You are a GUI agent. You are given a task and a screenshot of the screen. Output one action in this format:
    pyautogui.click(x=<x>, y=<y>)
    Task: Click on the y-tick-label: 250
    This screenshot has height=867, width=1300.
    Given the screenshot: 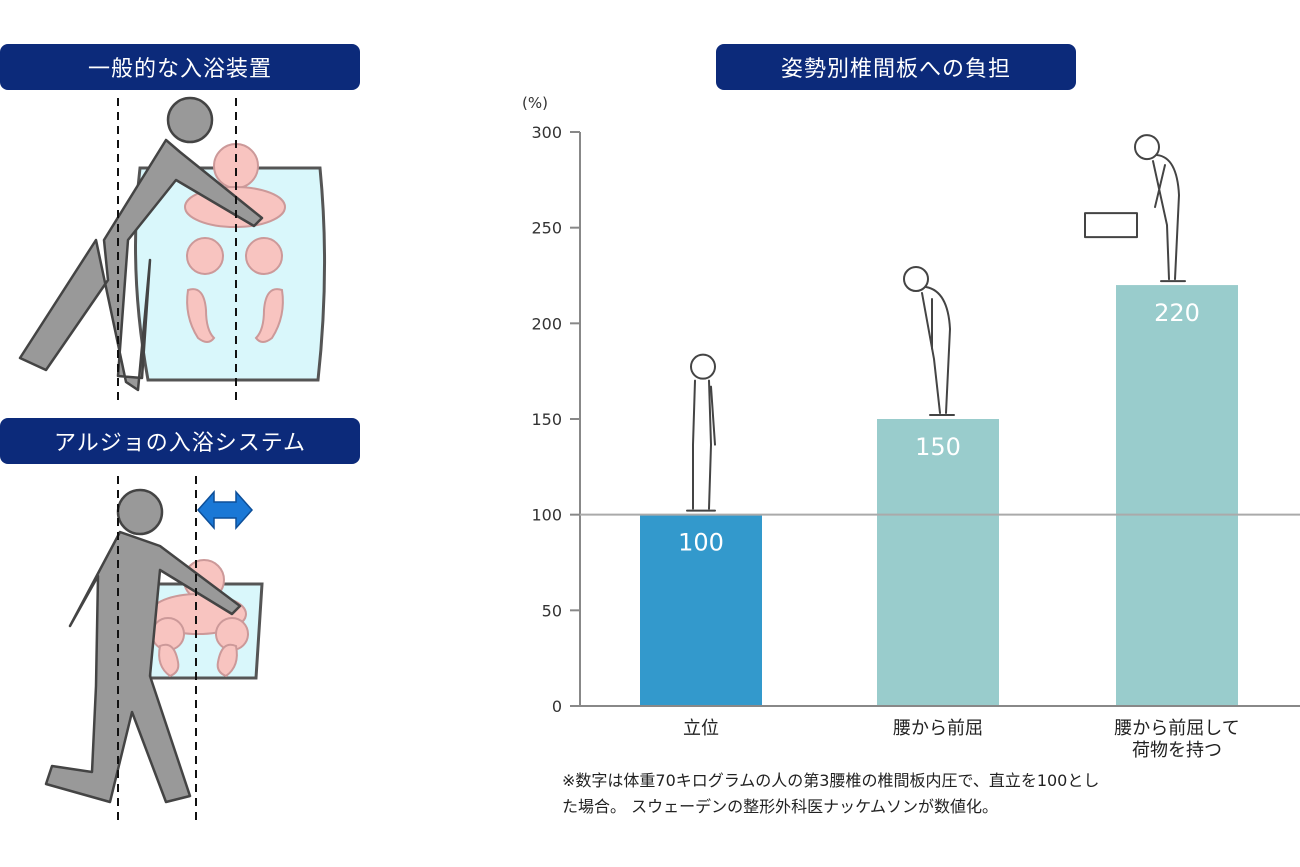 What is the action you would take?
    pyautogui.click(x=546, y=228)
    